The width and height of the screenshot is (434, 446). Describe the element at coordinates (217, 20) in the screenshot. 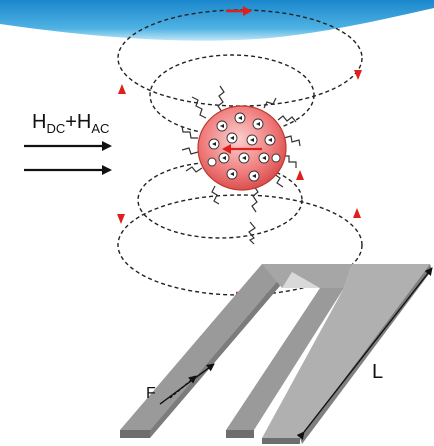

I see `background-wave` at that location.